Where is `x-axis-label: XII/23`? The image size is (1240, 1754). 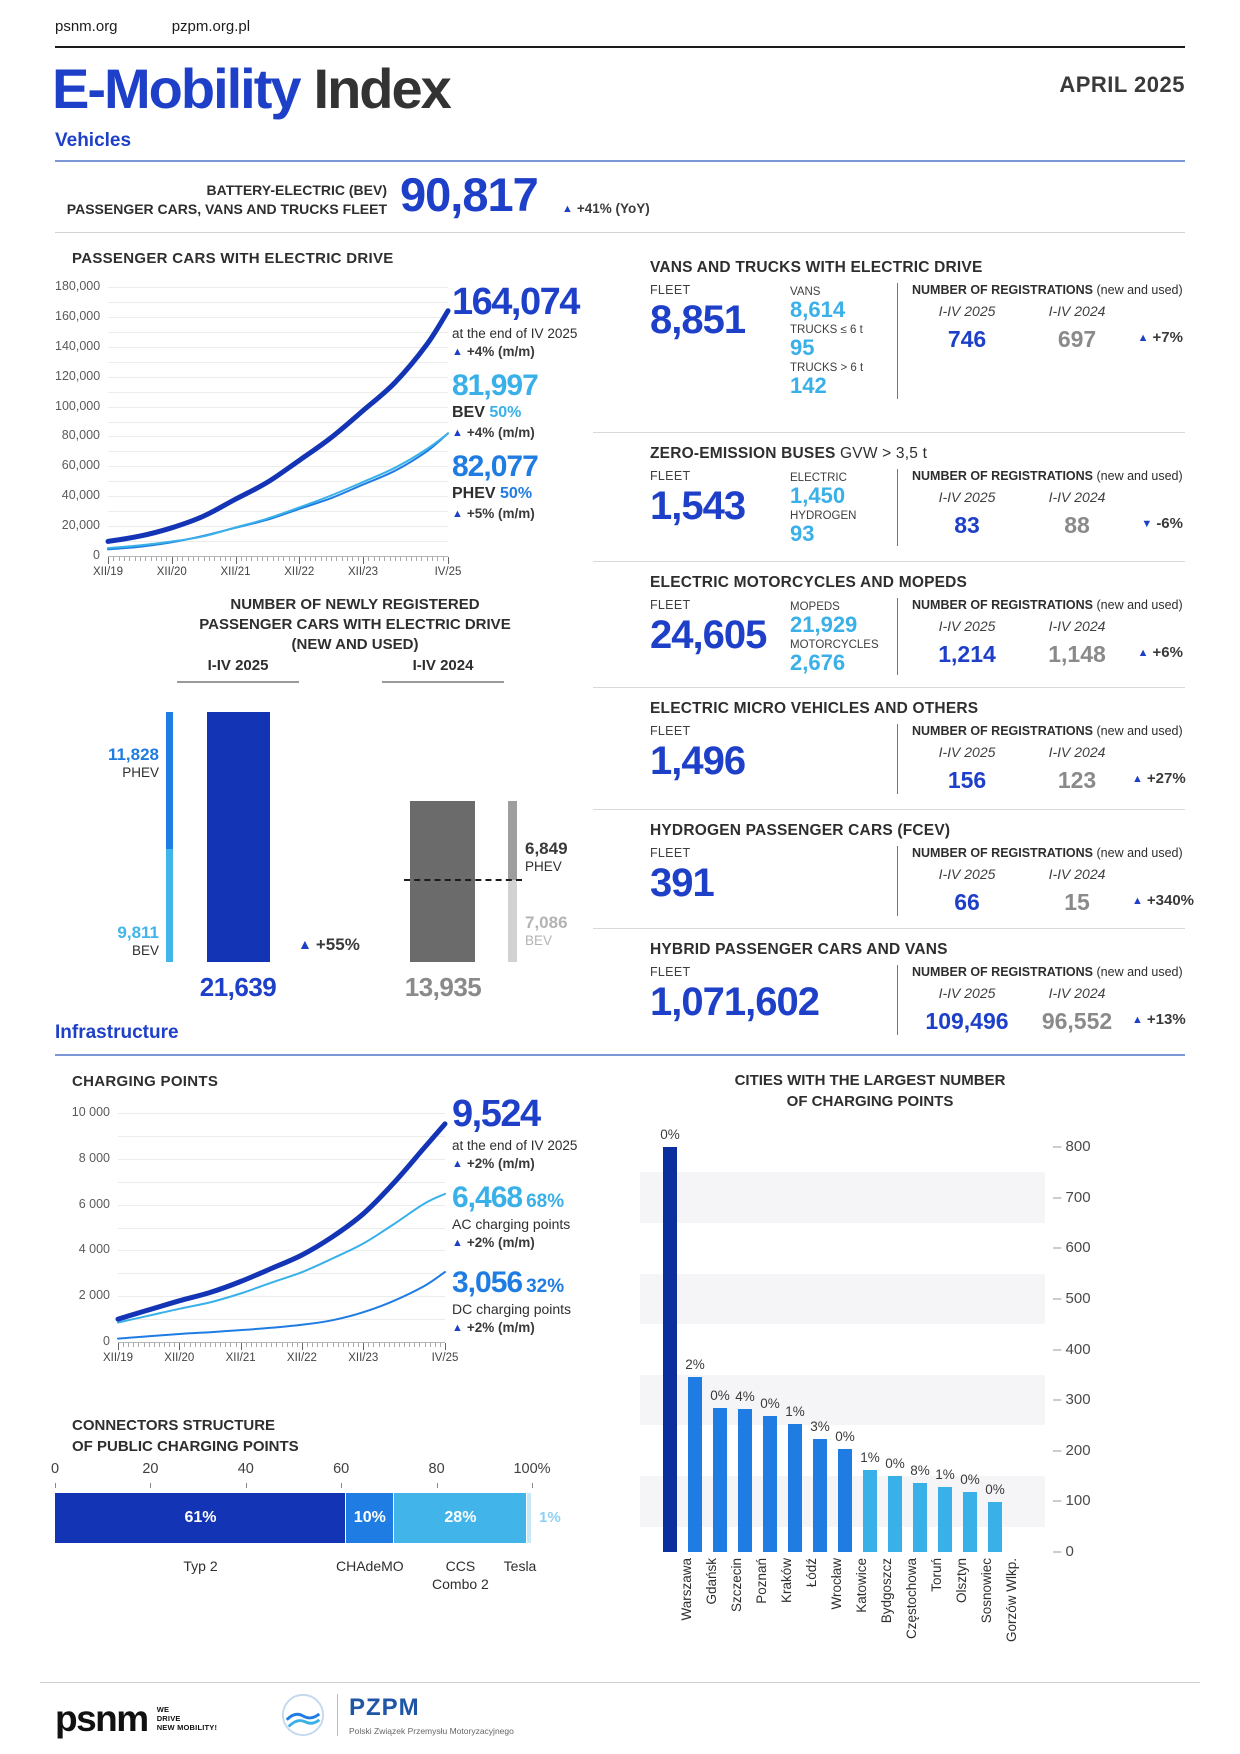
x-axis-label: XII/23 is located at coordinates (363, 572).